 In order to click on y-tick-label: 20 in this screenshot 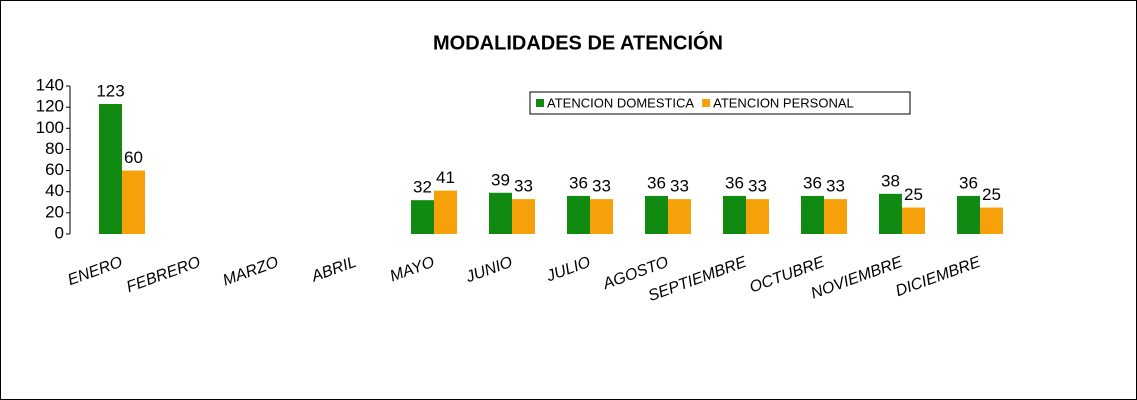, I will do `click(54, 211)`.